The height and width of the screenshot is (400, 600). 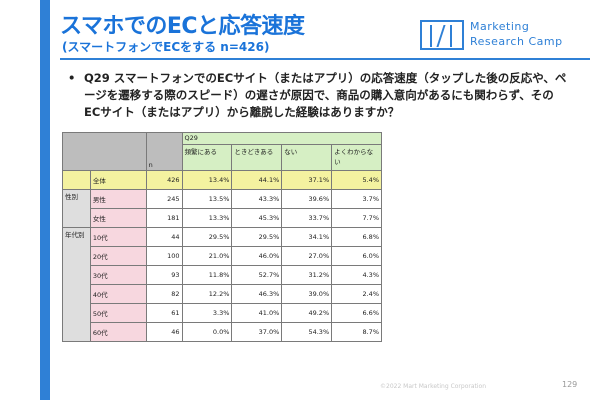 I want to click on logo-line-2: Research Camp, so click(x=516, y=41).